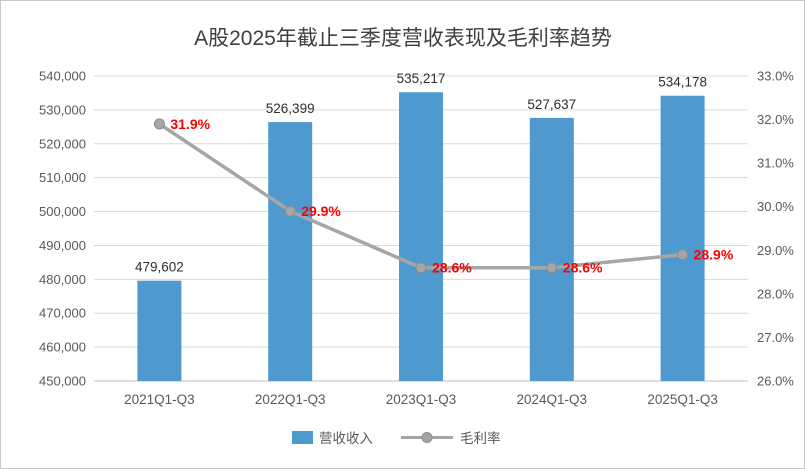  What do you see at coordinates (190, 124) in the screenshot?
I see `margin-value-label: 31.9%` at bounding box center [190, 124].